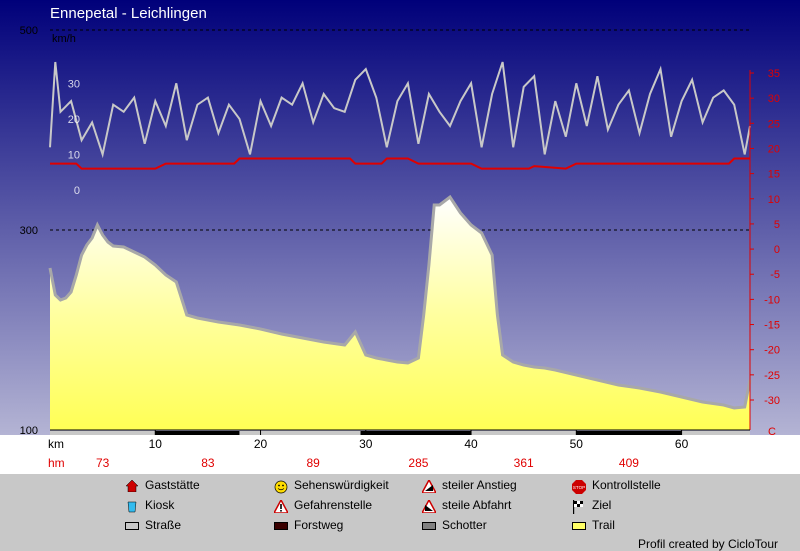 The width and height of the screenshot is (800, 551). I want to click on elevation-tick-label: 500, so click(29, 31).